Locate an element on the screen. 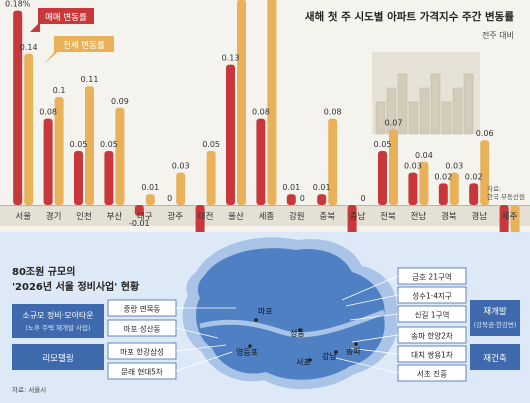 The image size is (530, 403). tick-label-충남: 충남 is located at coordinates (358, 217).